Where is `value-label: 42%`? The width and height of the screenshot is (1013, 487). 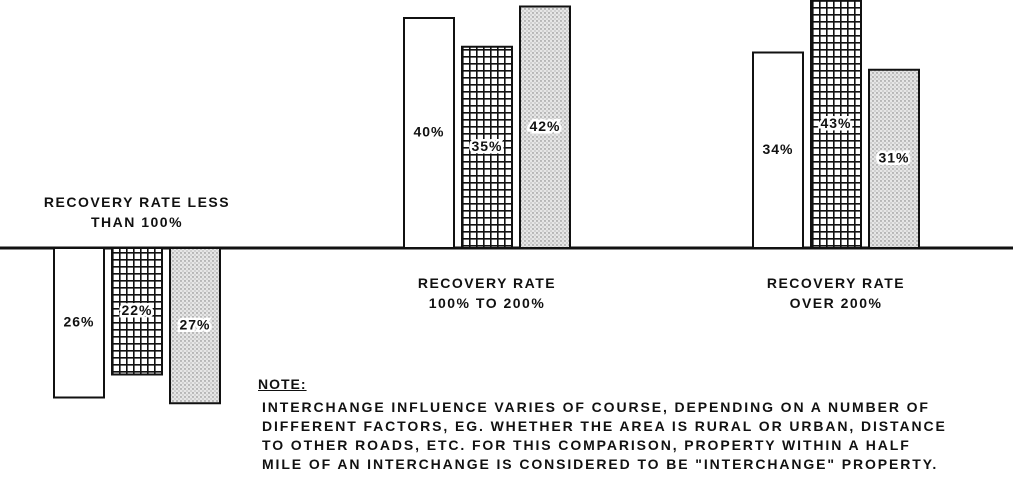 value-label: 42% is located at coordinates (544, 126).